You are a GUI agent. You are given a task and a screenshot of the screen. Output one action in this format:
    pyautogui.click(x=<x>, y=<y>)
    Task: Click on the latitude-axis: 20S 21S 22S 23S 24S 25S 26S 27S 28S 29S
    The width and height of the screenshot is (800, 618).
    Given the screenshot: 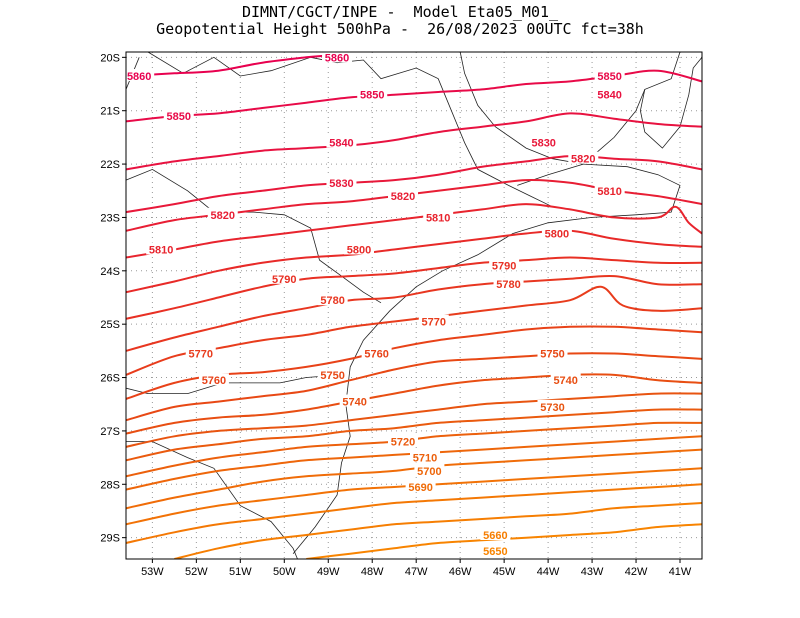 What is the action you would take?
    pyautogui.click(x=113, y=298)
    